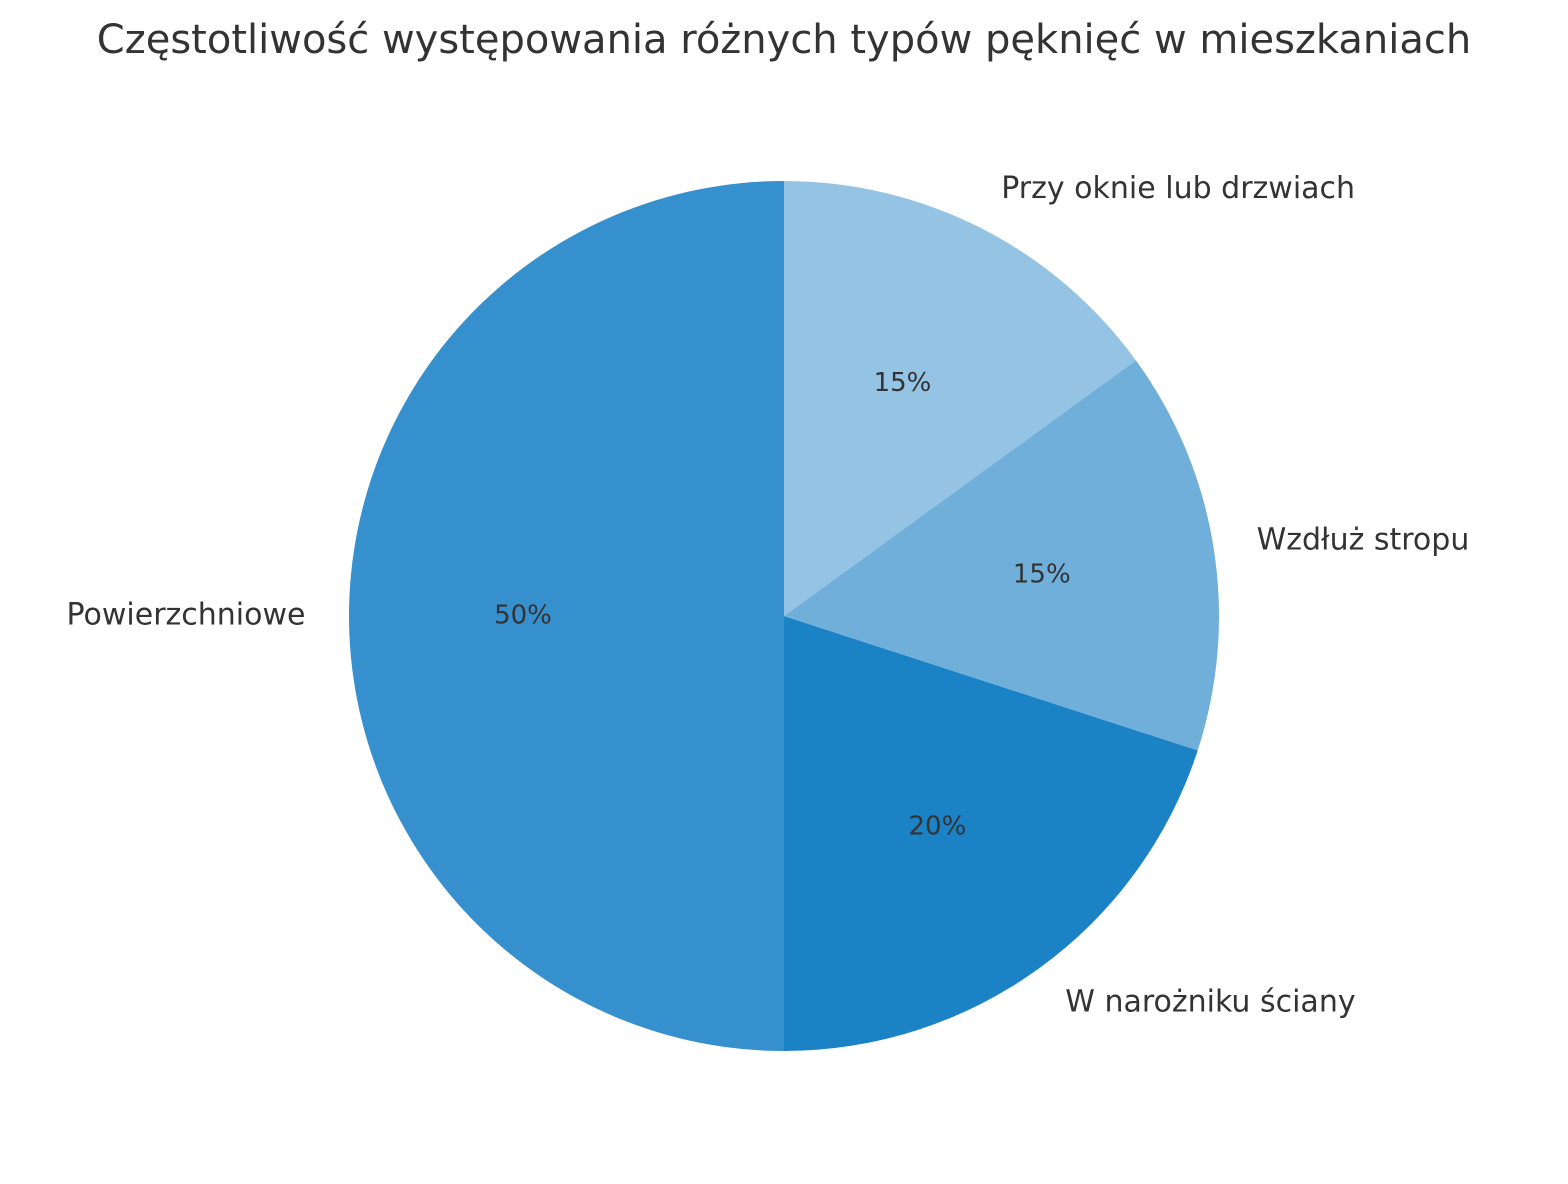  Describe the element at coordinates (1178, 188) in the screenshot. I see `slice-label: Przy oknie lub drzwiach` at that location.